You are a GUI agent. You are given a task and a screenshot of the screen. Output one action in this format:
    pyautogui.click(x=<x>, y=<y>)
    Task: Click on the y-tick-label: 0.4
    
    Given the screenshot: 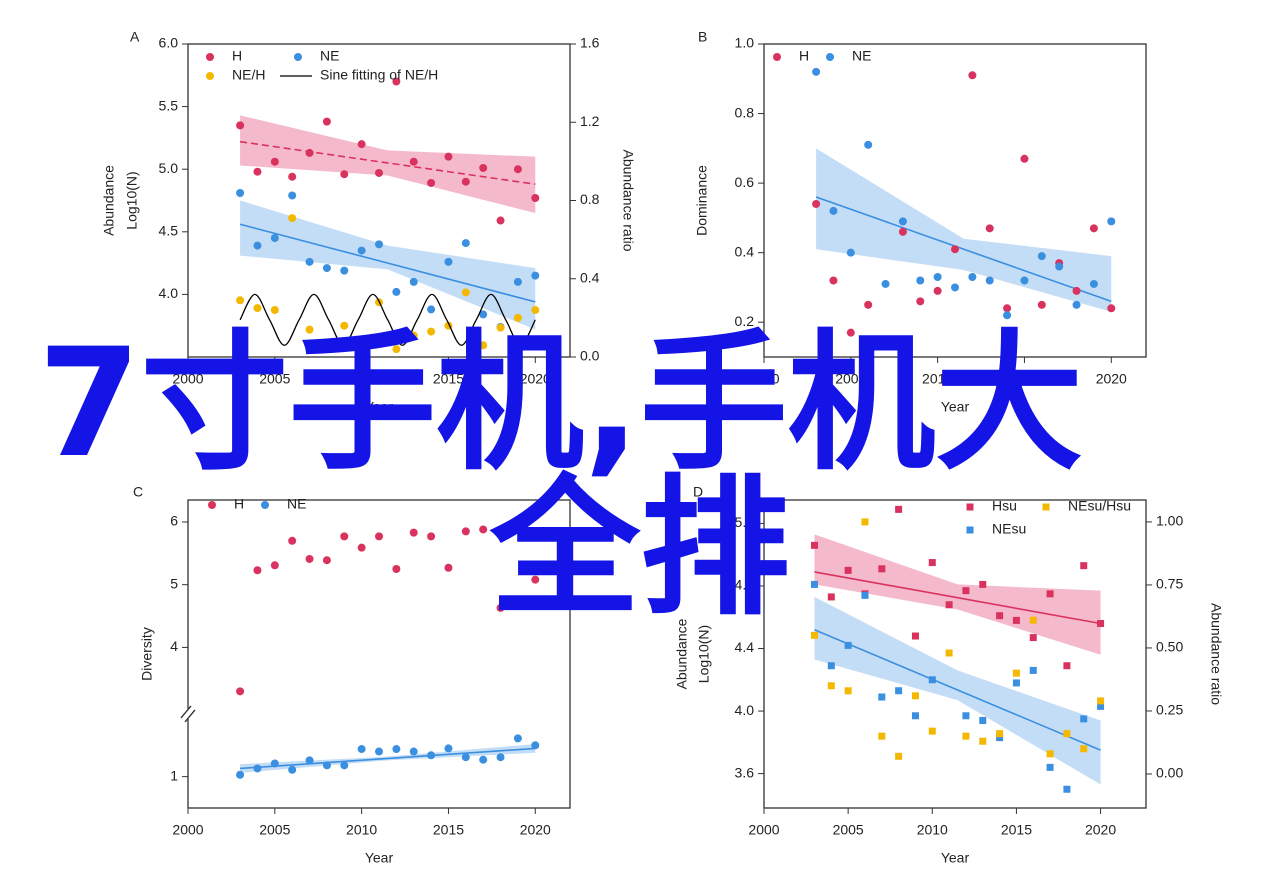 What is the action you would take?
    pyautogui.click(x=745, y=251)
    